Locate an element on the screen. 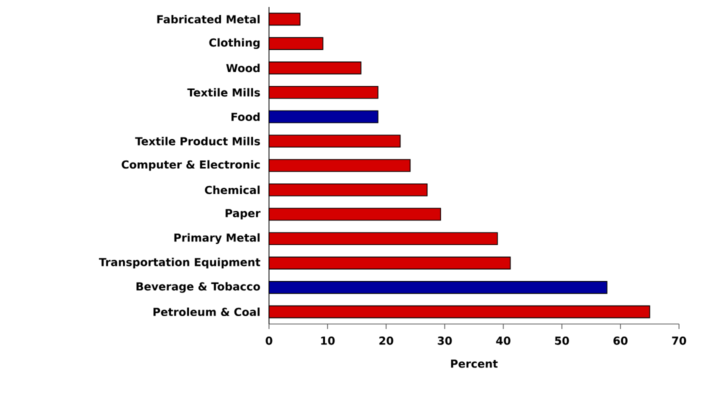  y-tick-label: Fabricated Metal is located at coordinates (208, 19).